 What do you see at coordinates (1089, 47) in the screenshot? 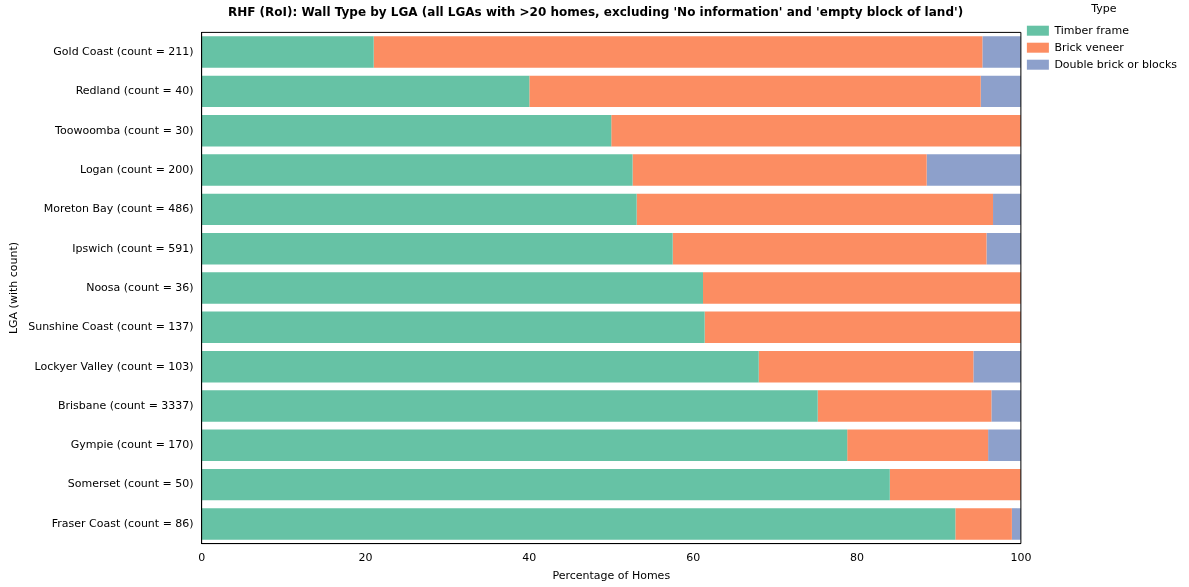
I see `legend-label: Brick veneer` at bounding box center [1089, 47].